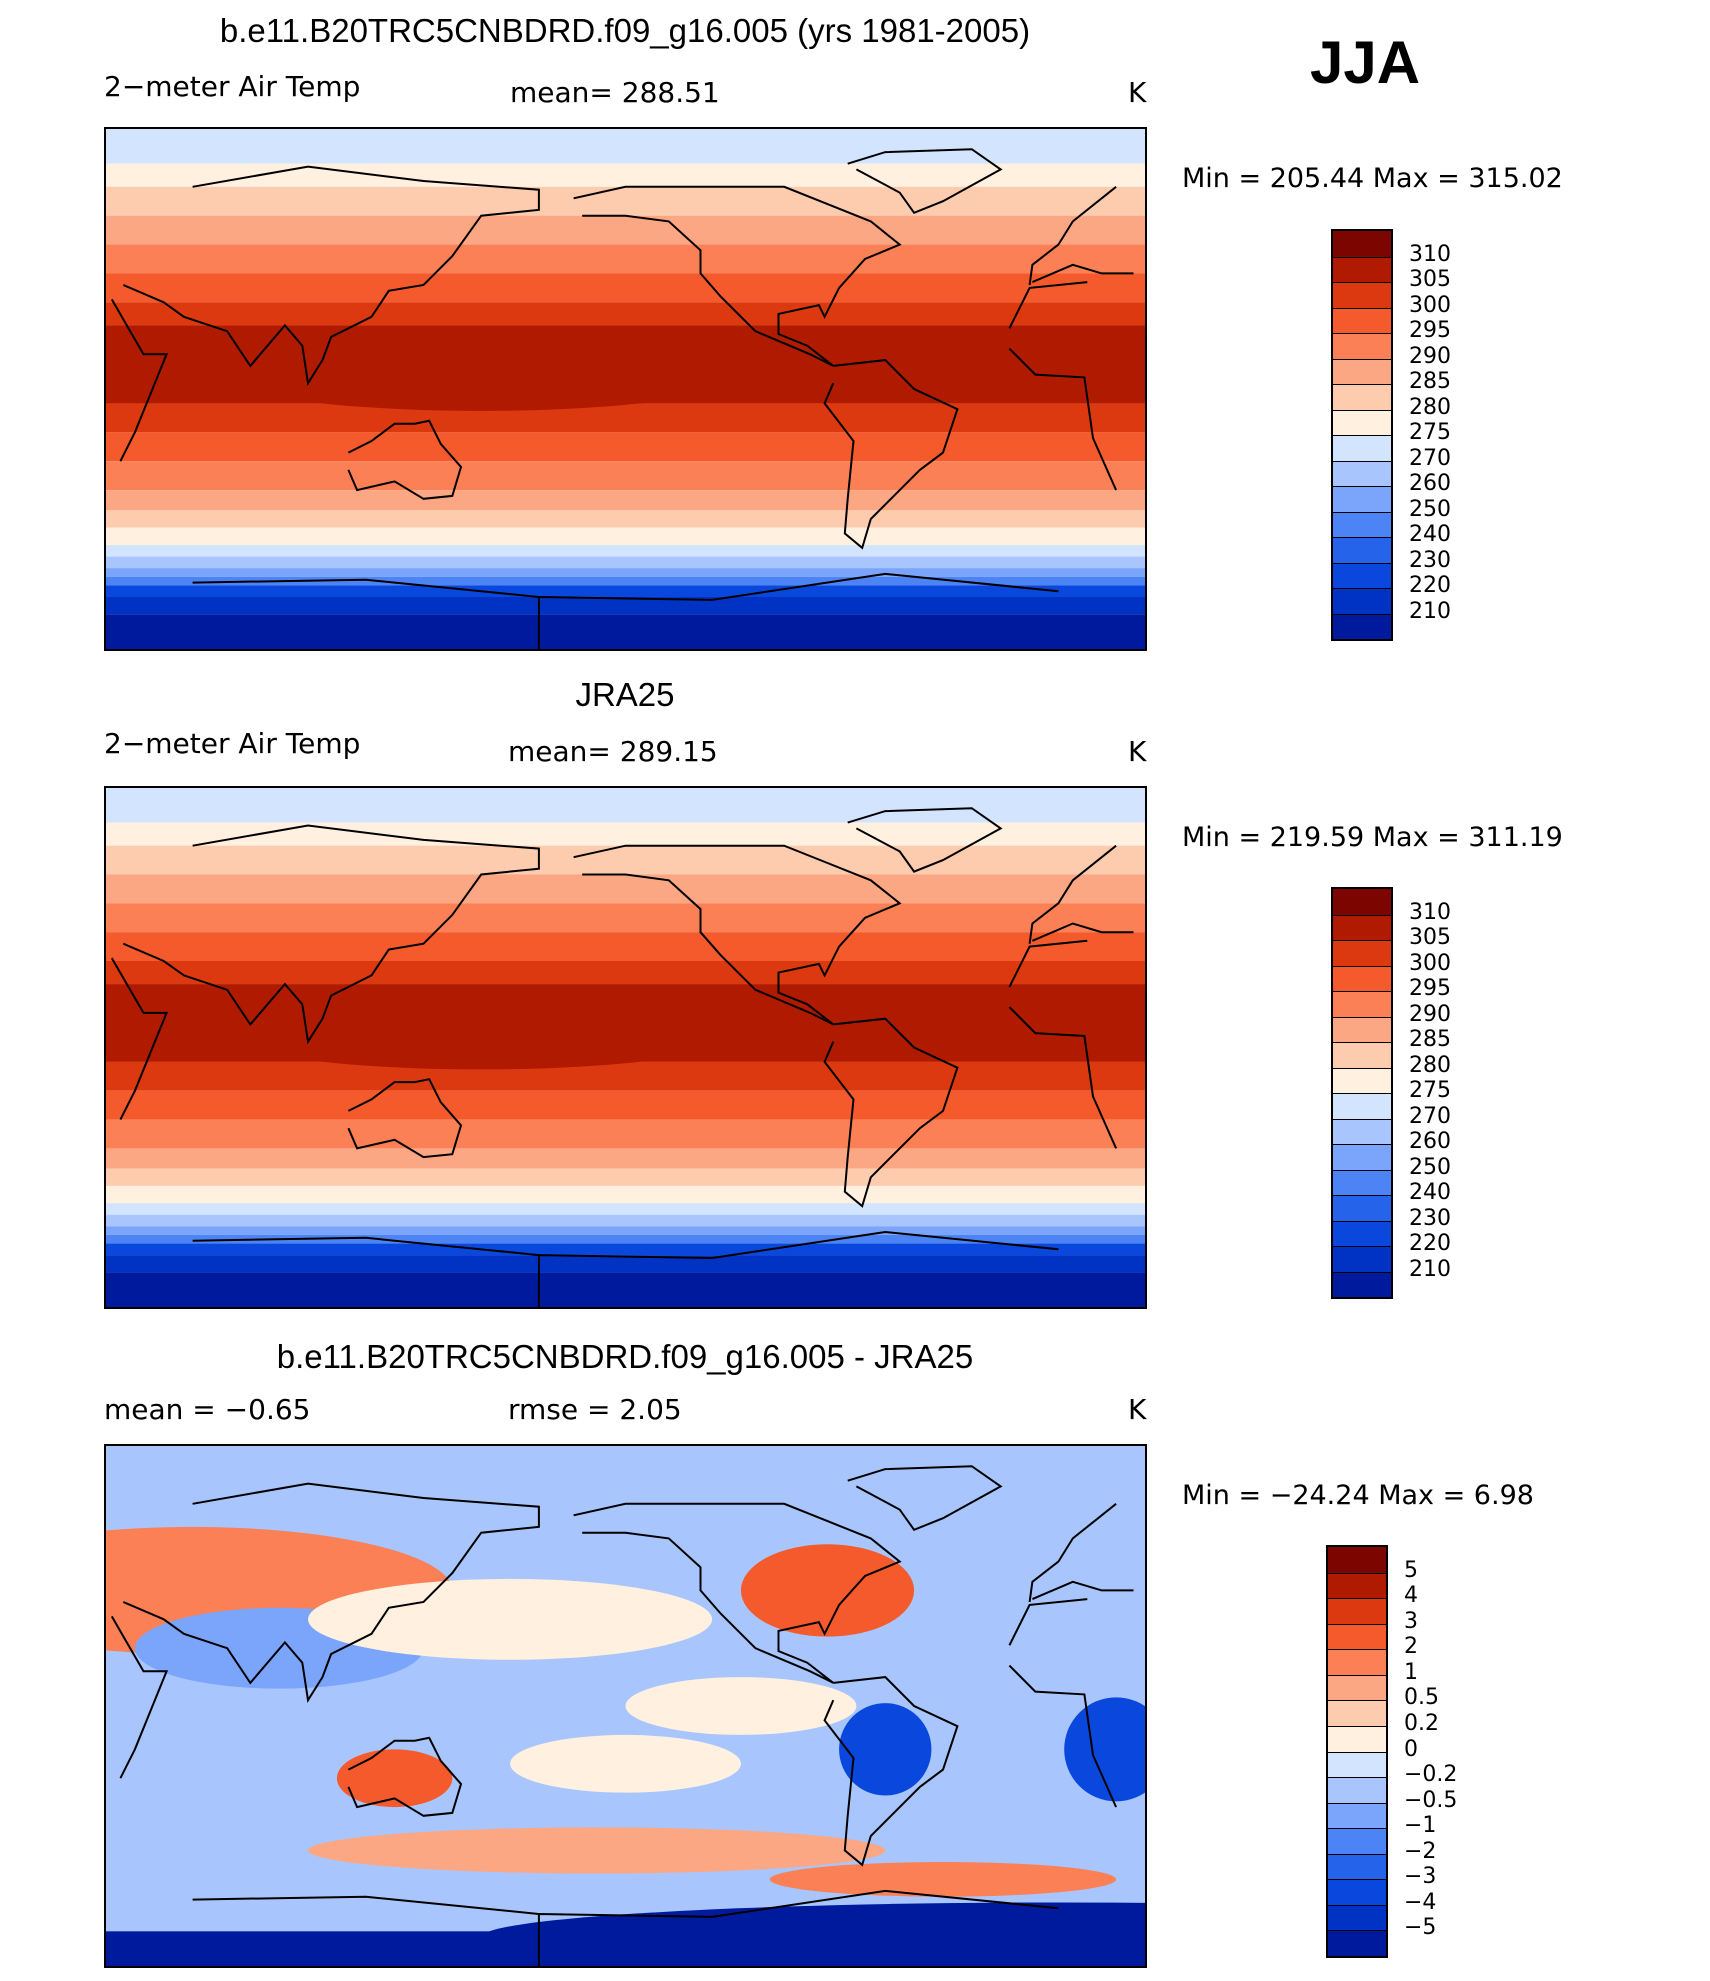 The height and width of the screenshot is (1981, 1710). What do you see at coordinates (1430, 611) in the screenshot?
I see `colorbar-tick-label: 210` at bounding box center [1430, 611].